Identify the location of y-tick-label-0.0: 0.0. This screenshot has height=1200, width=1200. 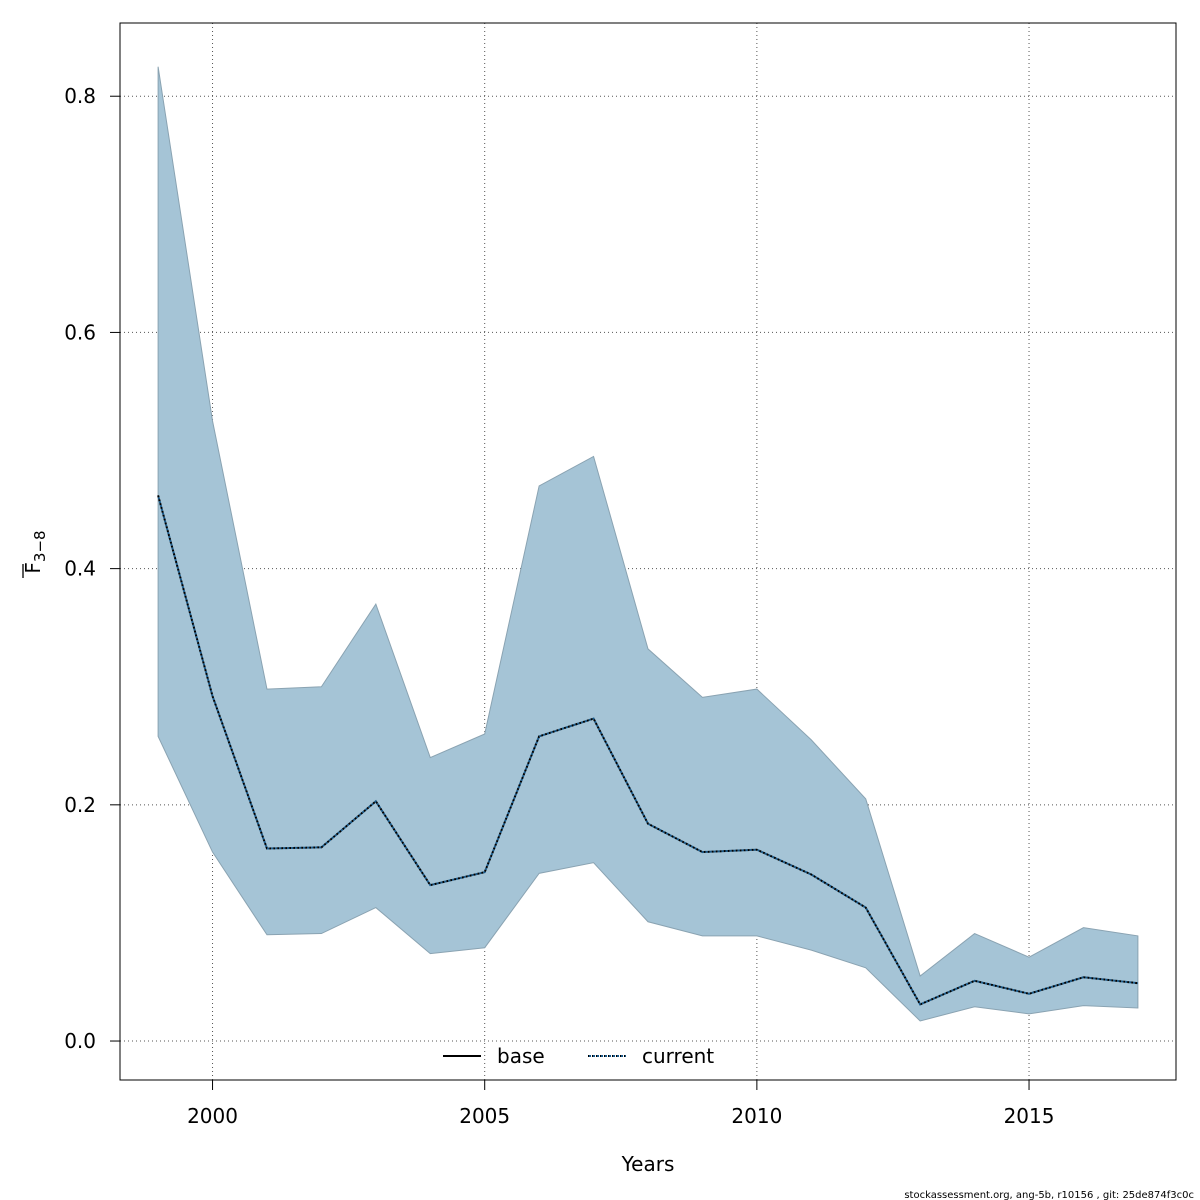
(80, 1041).